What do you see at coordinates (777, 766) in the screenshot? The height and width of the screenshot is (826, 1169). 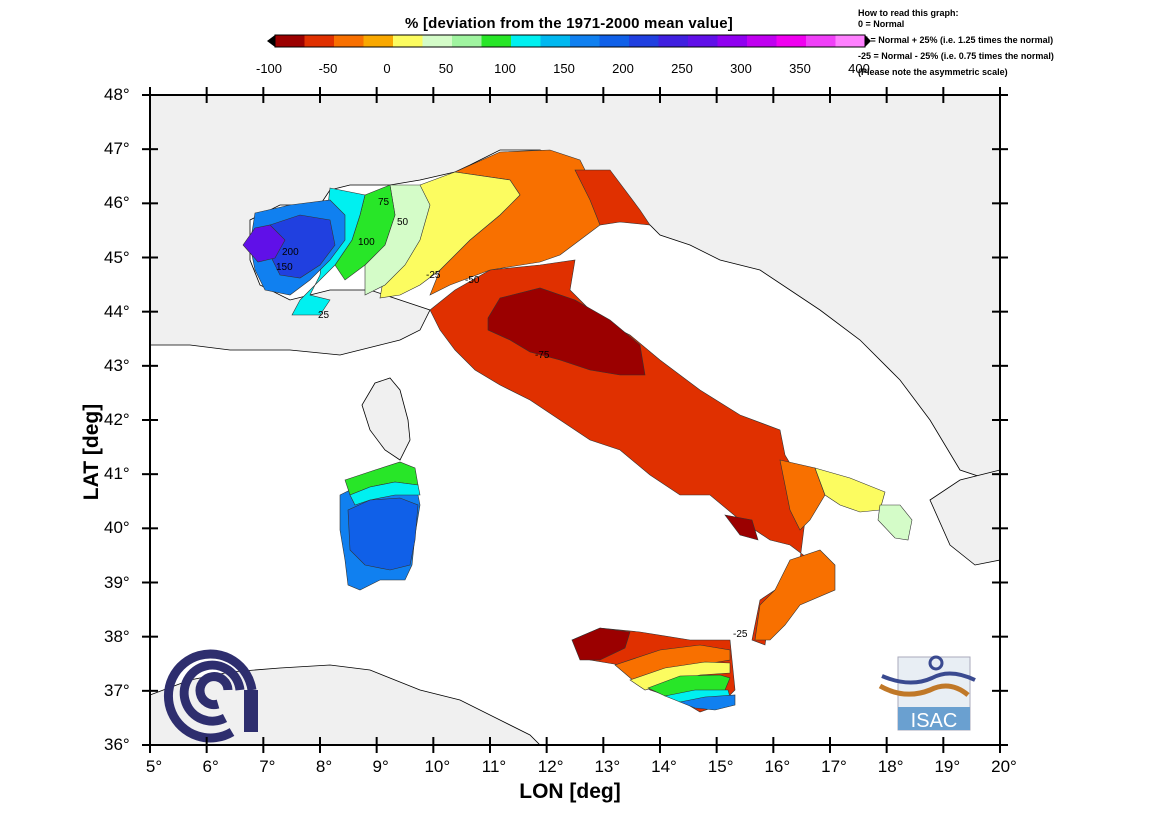 I see `lon-tick-label: 16°` at bounding box center [777, 766].